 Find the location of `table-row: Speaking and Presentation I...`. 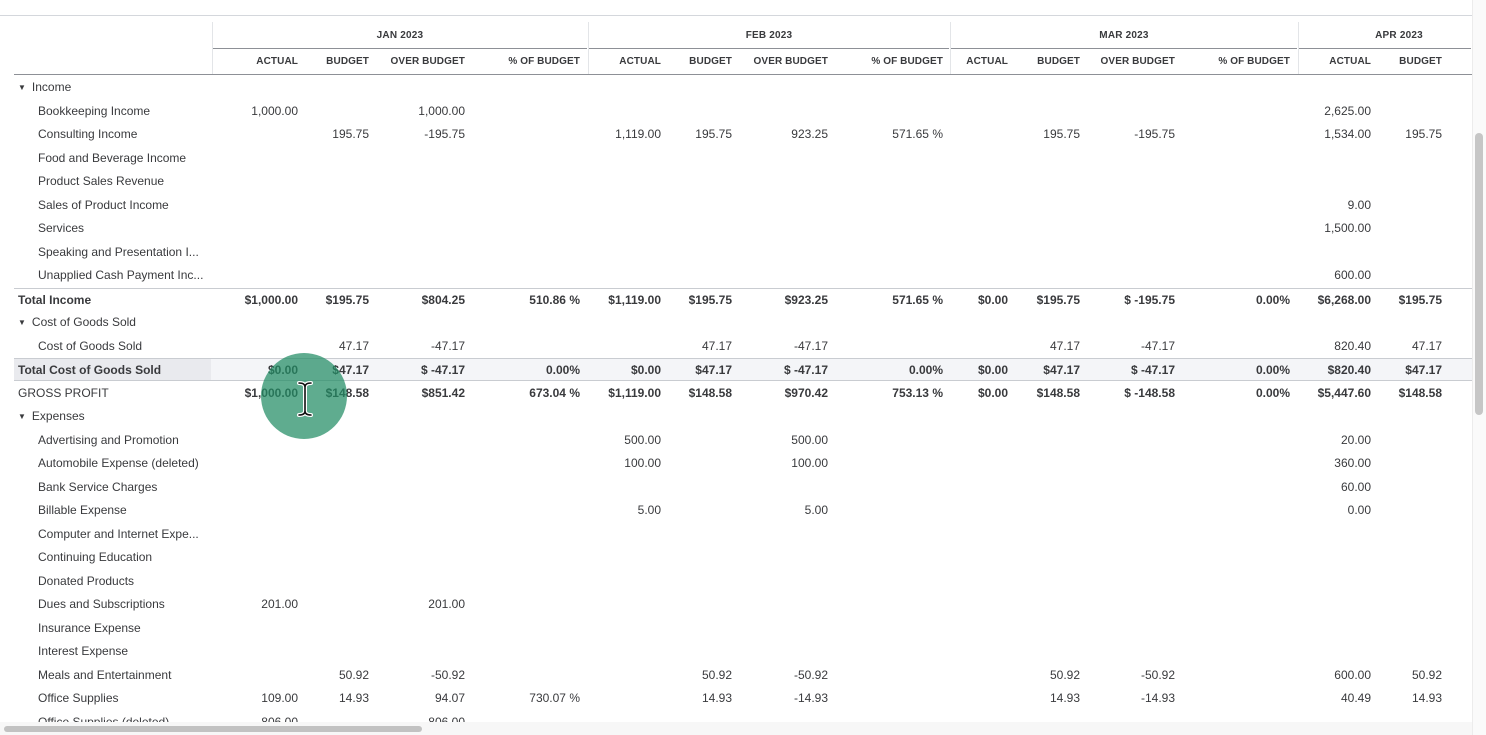

table-row: Speaking and Presentation I... is located at coordinates (743, 252).